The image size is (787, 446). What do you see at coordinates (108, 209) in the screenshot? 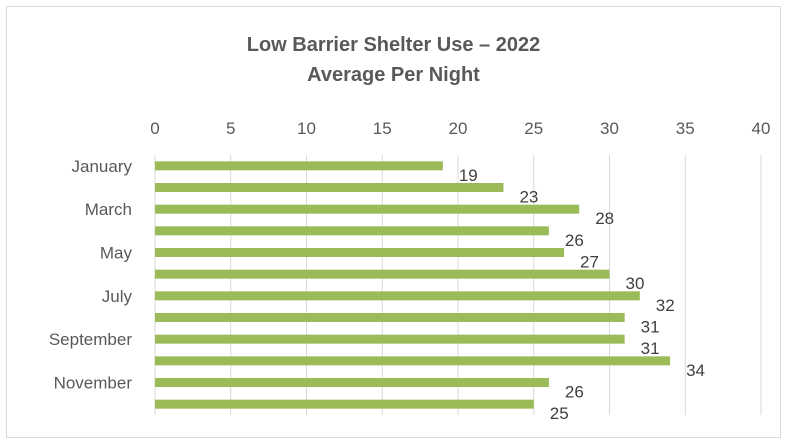
I see `y-tick-label: March` at bounding box center [108, 209].